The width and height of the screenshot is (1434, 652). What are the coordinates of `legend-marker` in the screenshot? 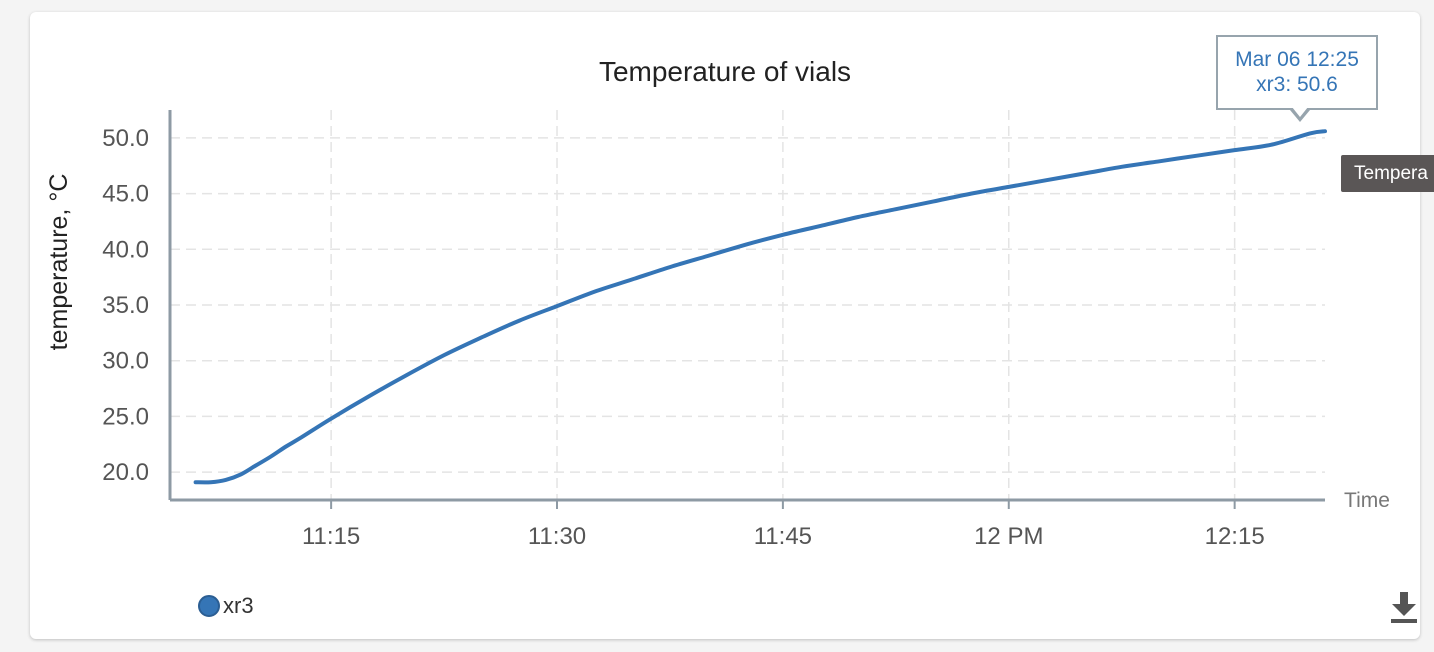 It's located at (209, 605).